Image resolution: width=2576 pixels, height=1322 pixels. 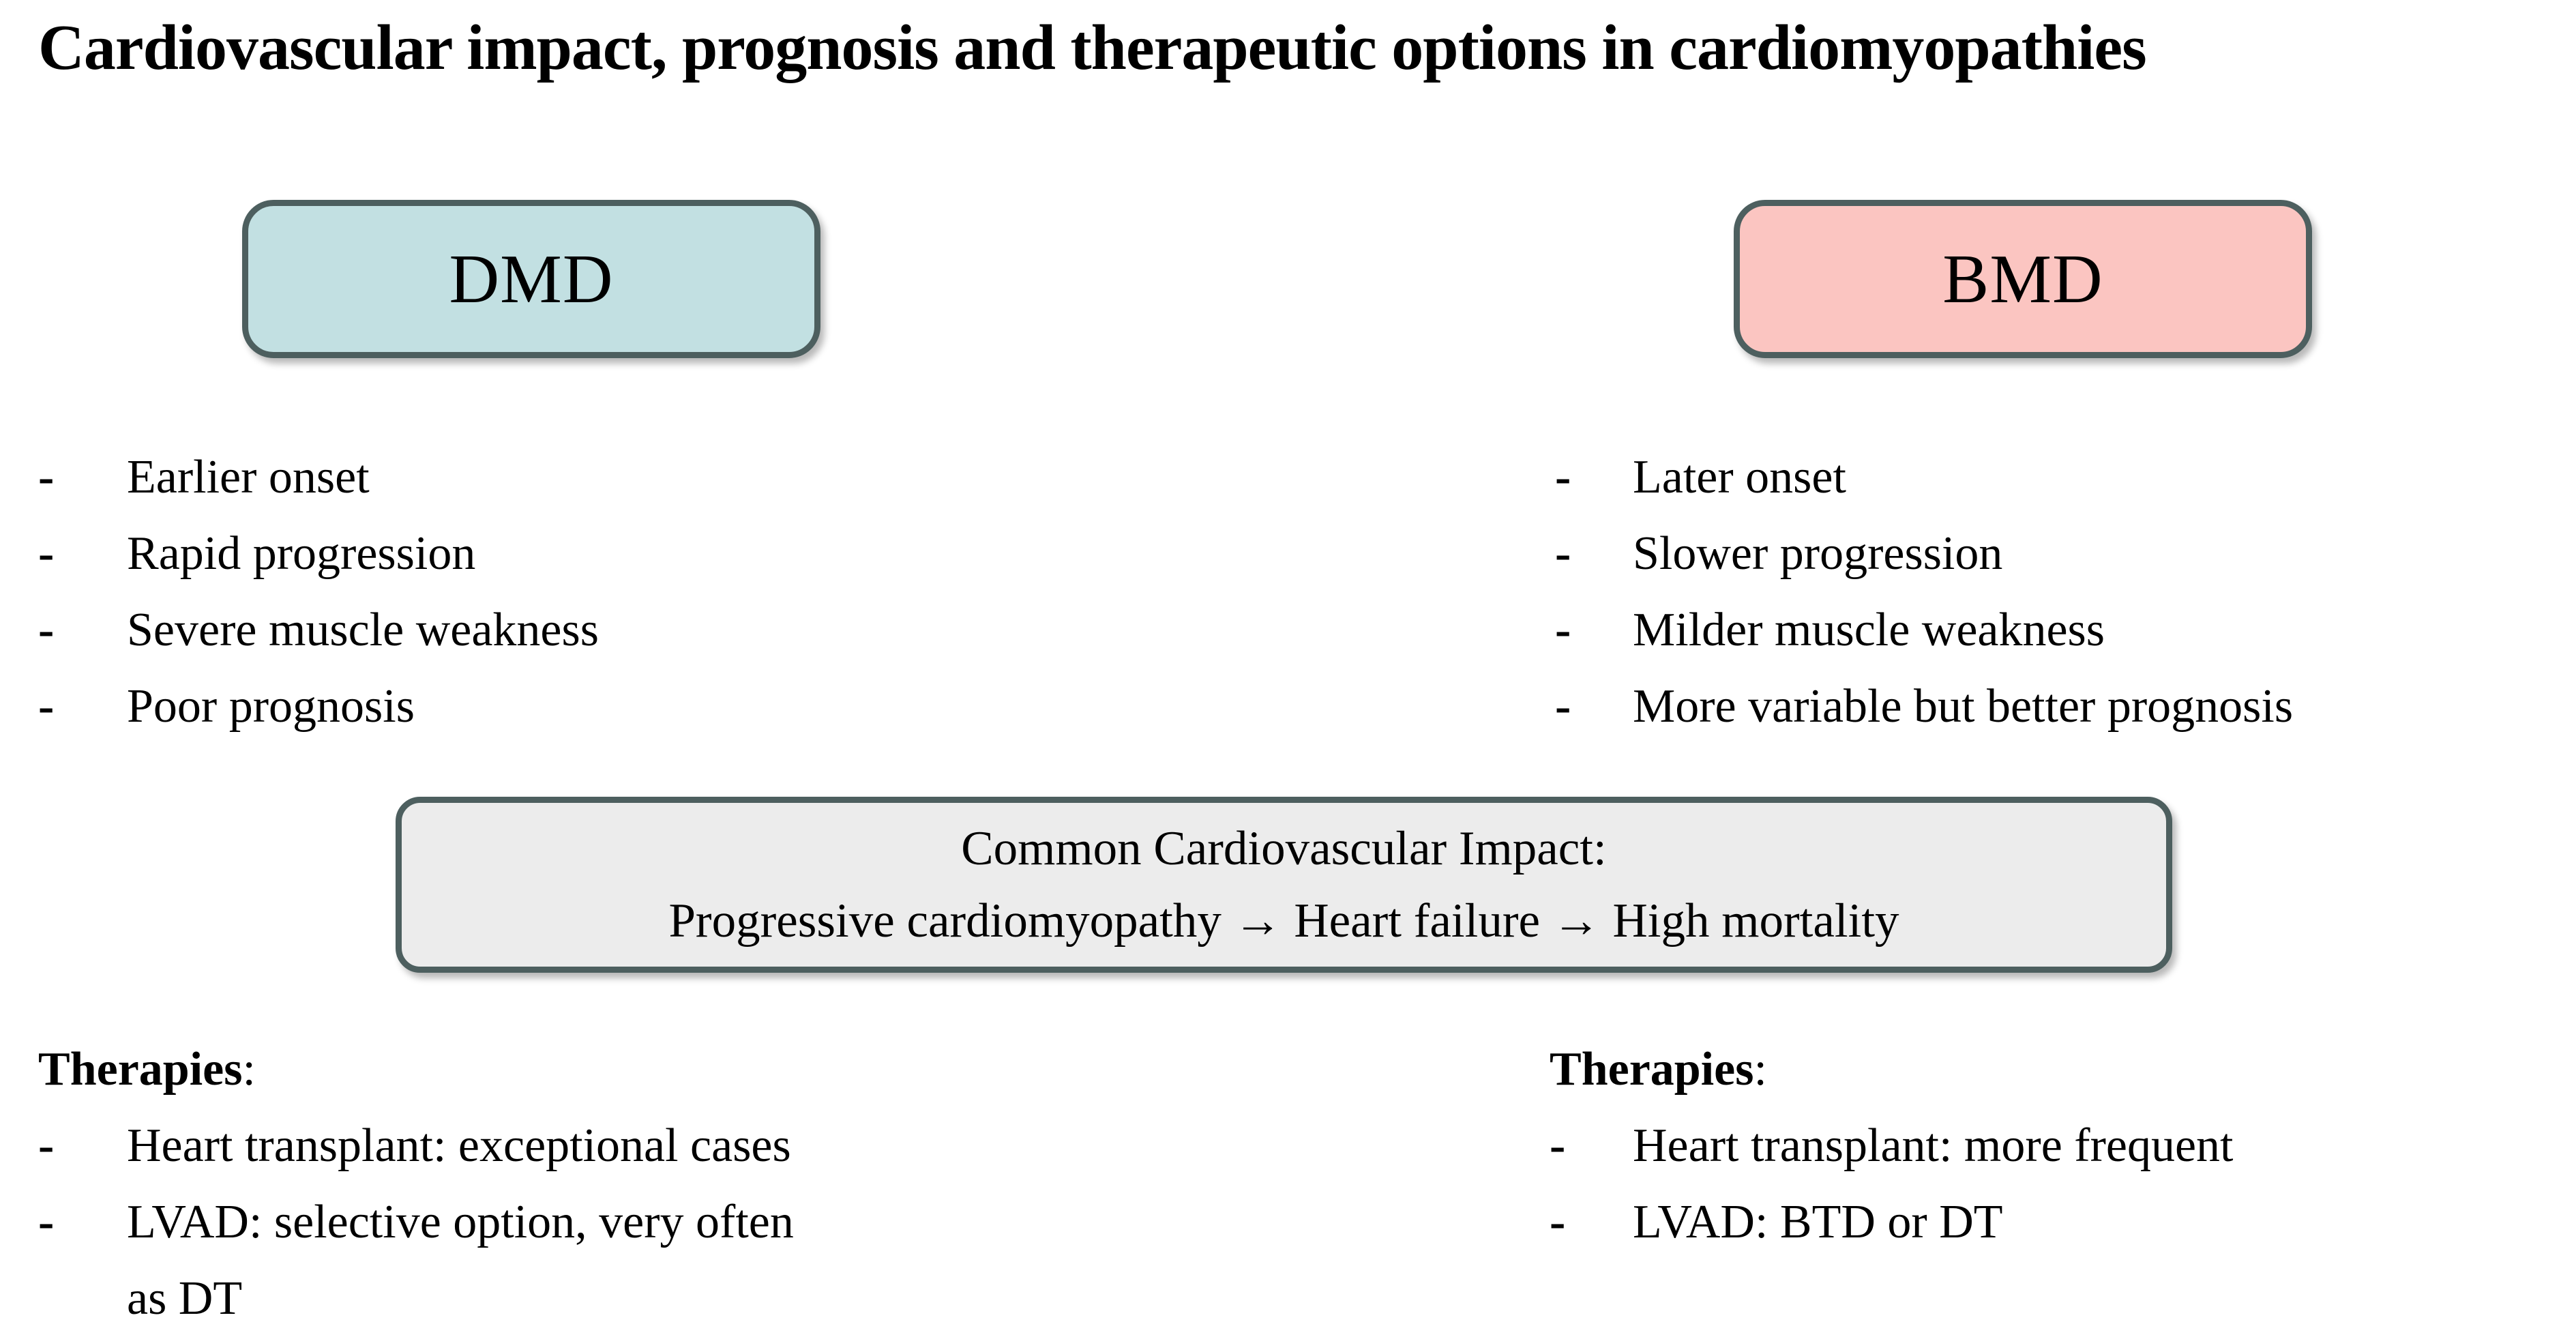 I want to click on bmd-box: BMD, so click(x=2023, y=279).